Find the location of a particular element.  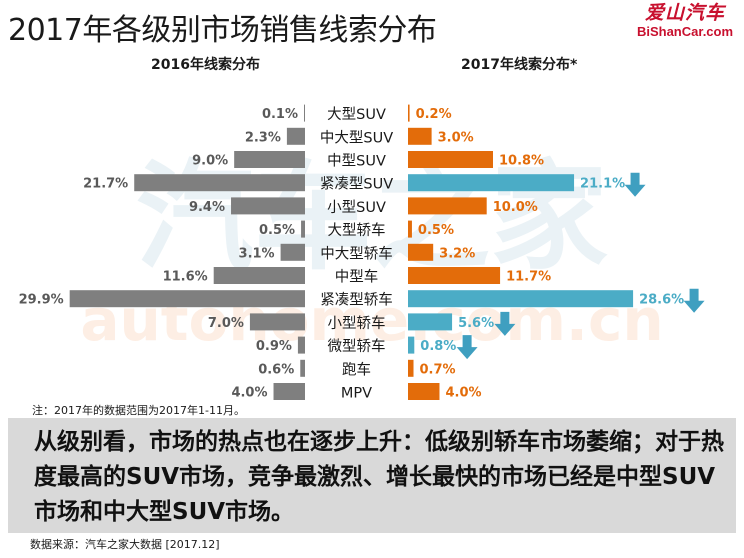

category-label: 紧凑型轿车 is located at coordinates (356, 300).